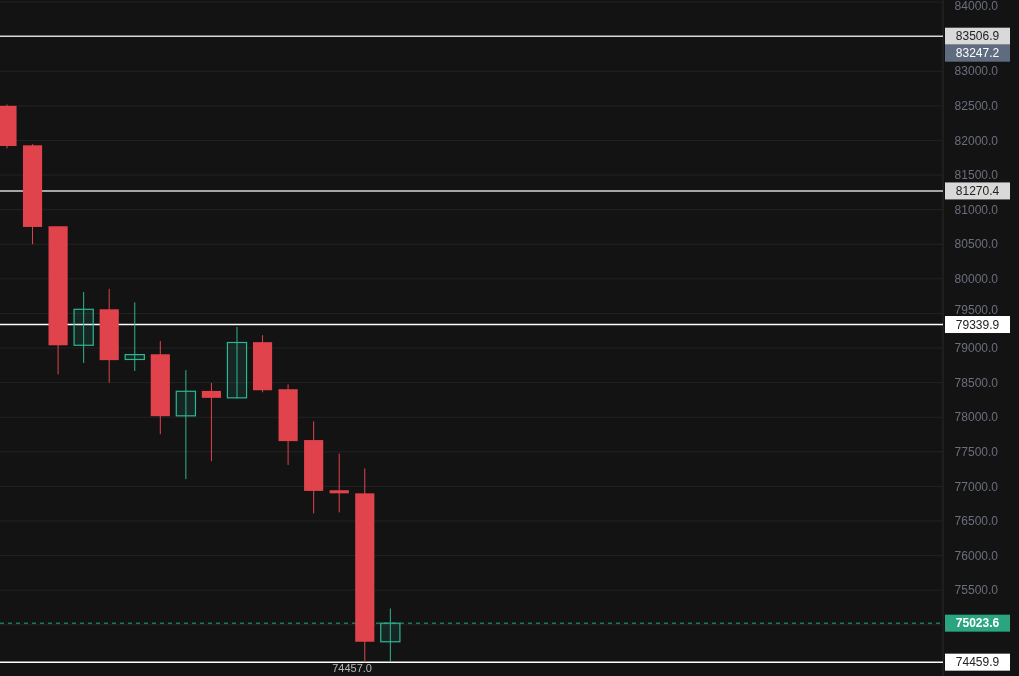  What do you see at coordinates (976, 555) in the screenshot?
I see `y-tick-label: 76000.0` at bounding box center [976, 555].